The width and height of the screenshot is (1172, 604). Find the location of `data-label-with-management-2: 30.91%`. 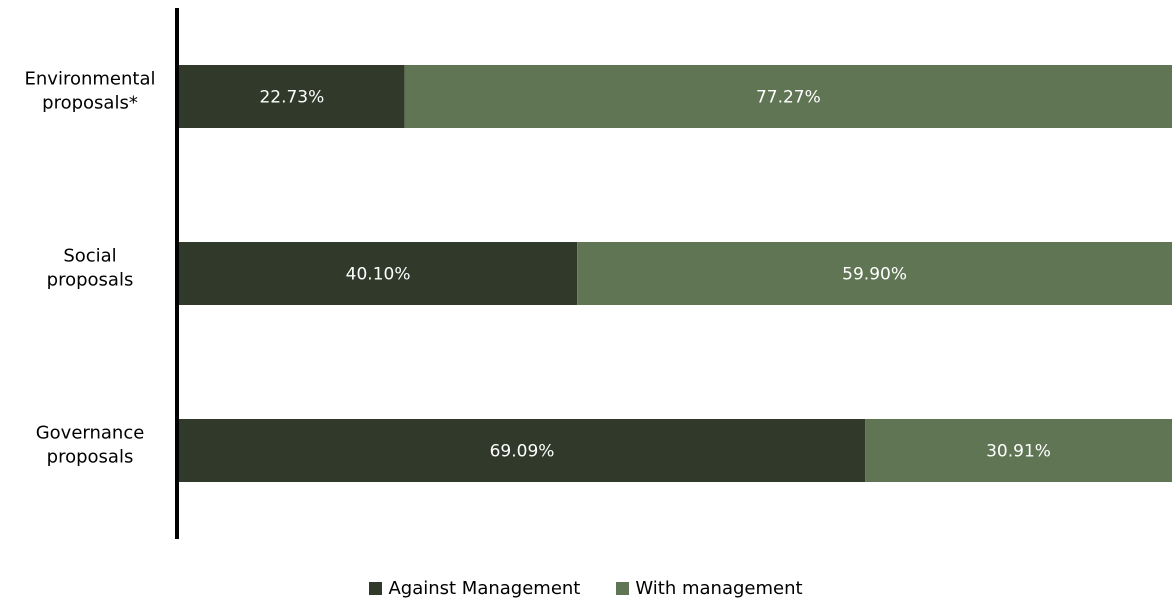

data-label-with-management-2: 30.91% is located at coordinates (1018, 452).